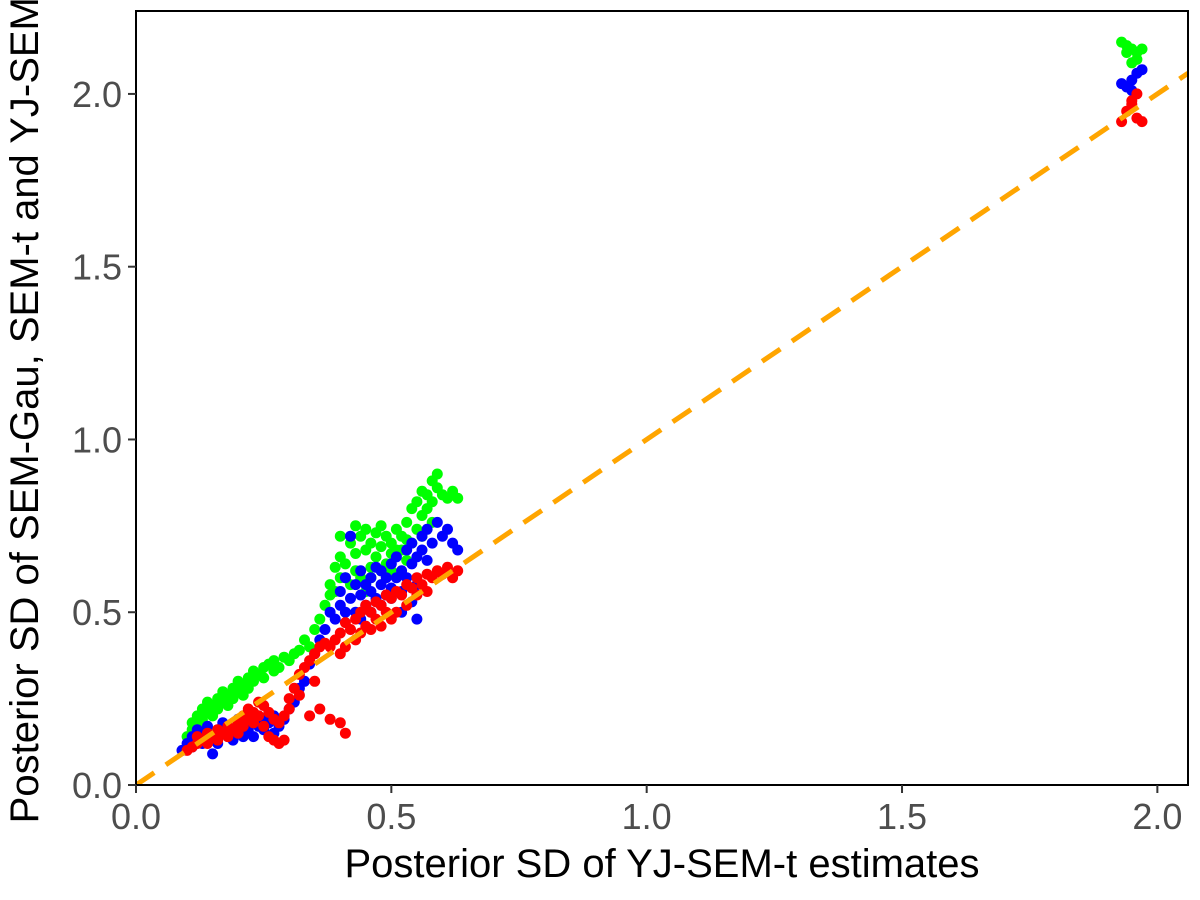 The width and height of the screenshot is (1200, 900). Describe the element at coordinates (647, 816) in the screenshot. I see `x-tick-label: 1.0` at that location.